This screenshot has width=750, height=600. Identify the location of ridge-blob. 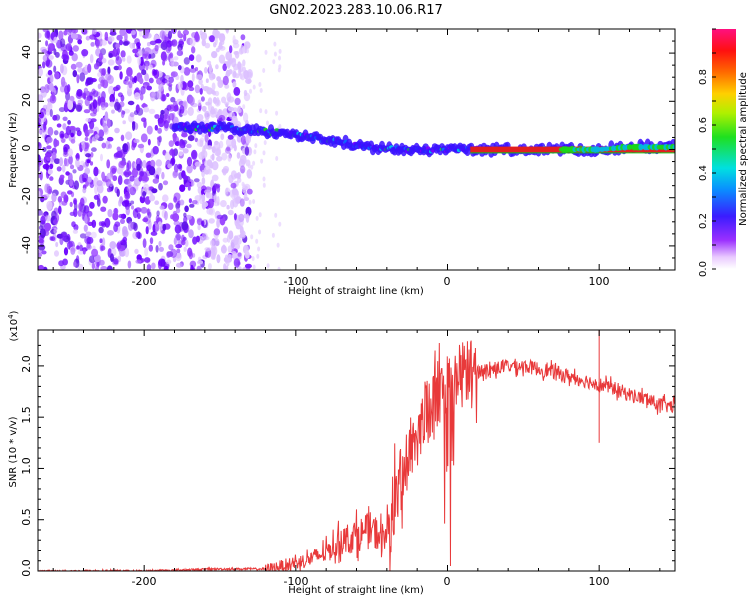
(673, 147).